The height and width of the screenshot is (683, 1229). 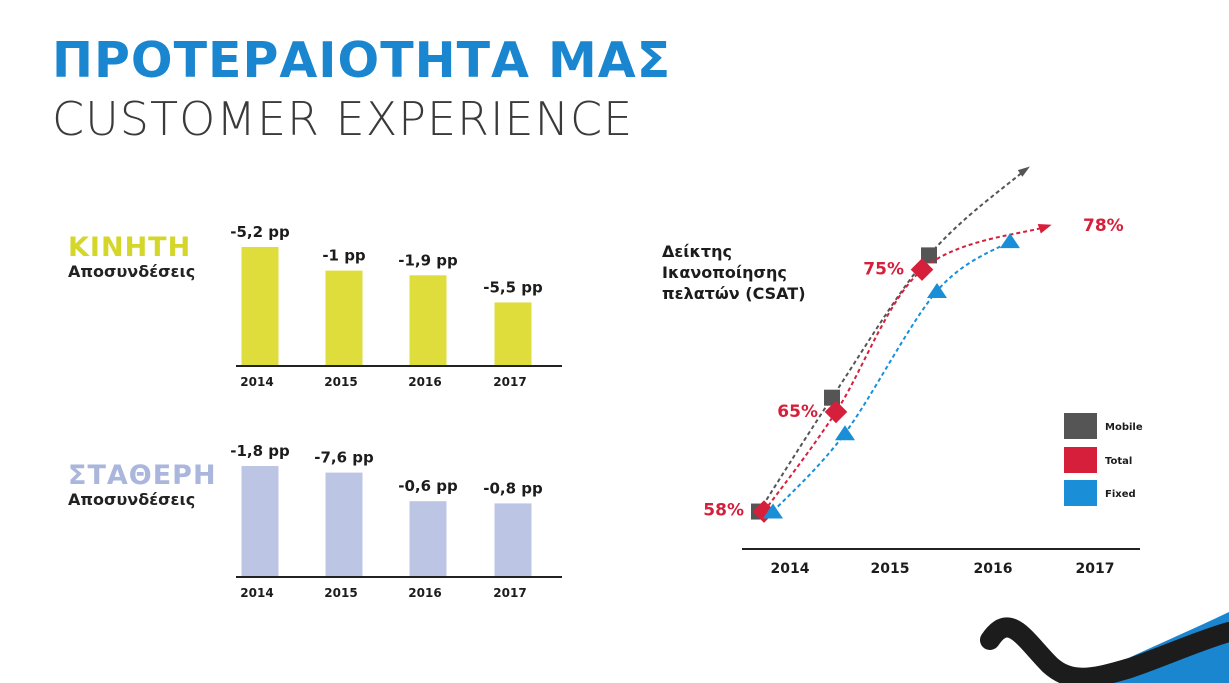 I want to click on mobile-tick-2014: 2014, so click(x=256, y=382).